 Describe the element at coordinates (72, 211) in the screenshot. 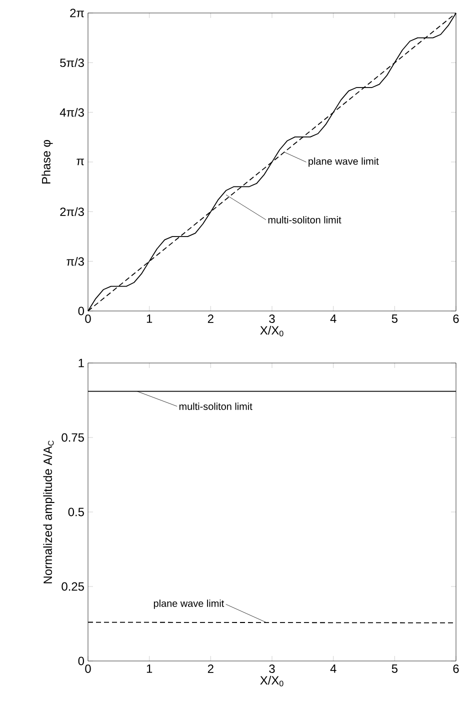

I see `y-tick-label: 2π/3` at that location.